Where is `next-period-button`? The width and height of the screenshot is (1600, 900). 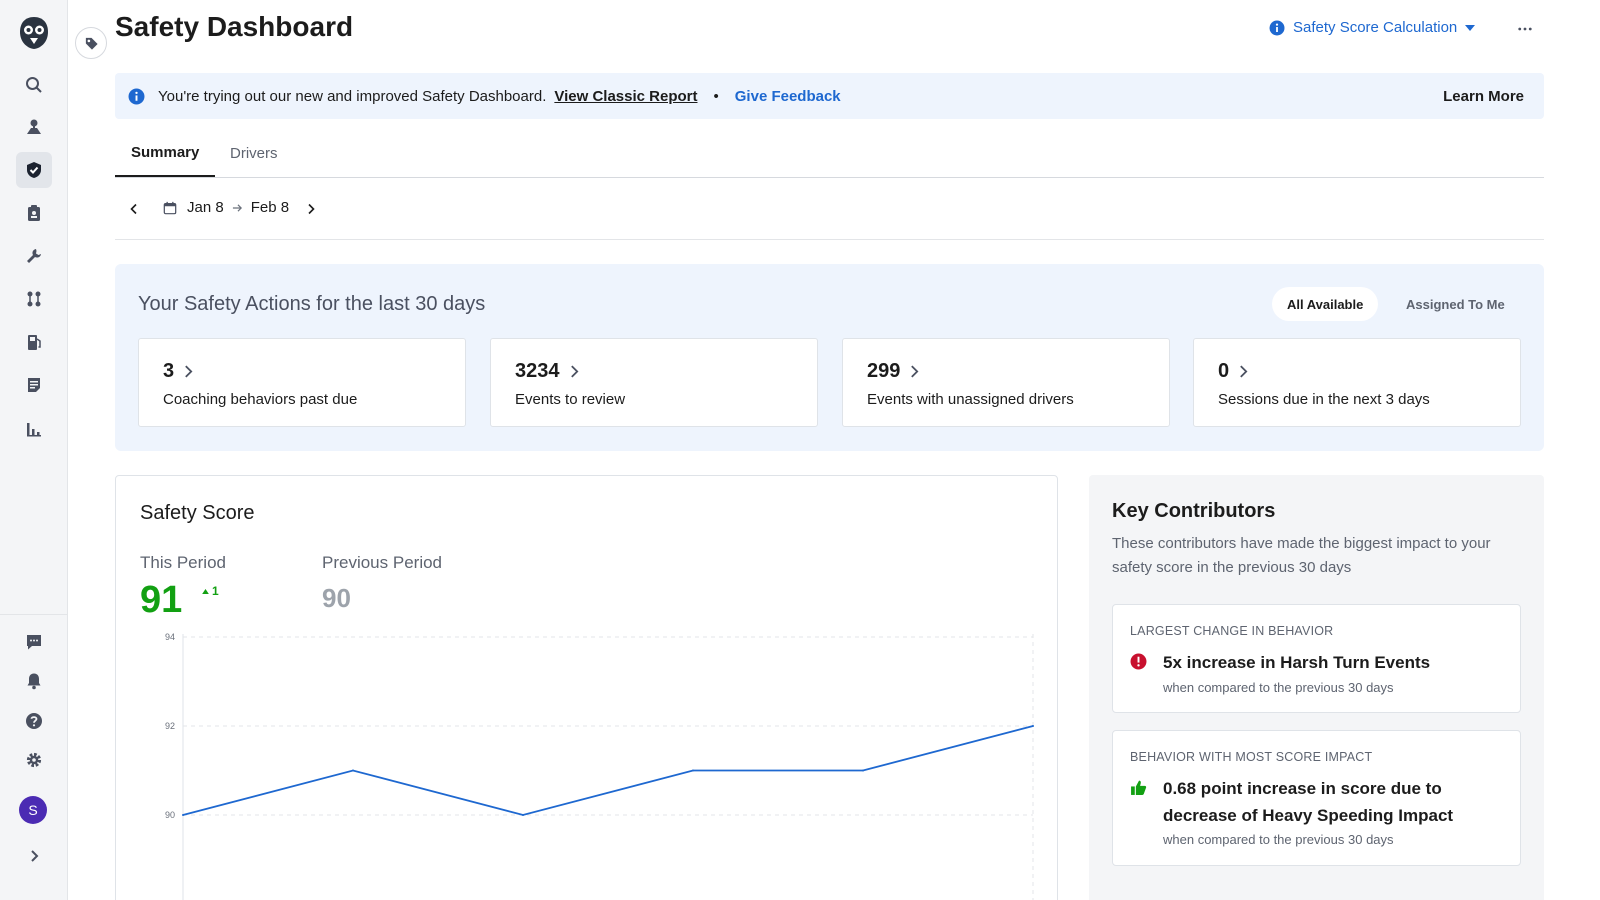
next-period-button is located at coordinates (311, 209).